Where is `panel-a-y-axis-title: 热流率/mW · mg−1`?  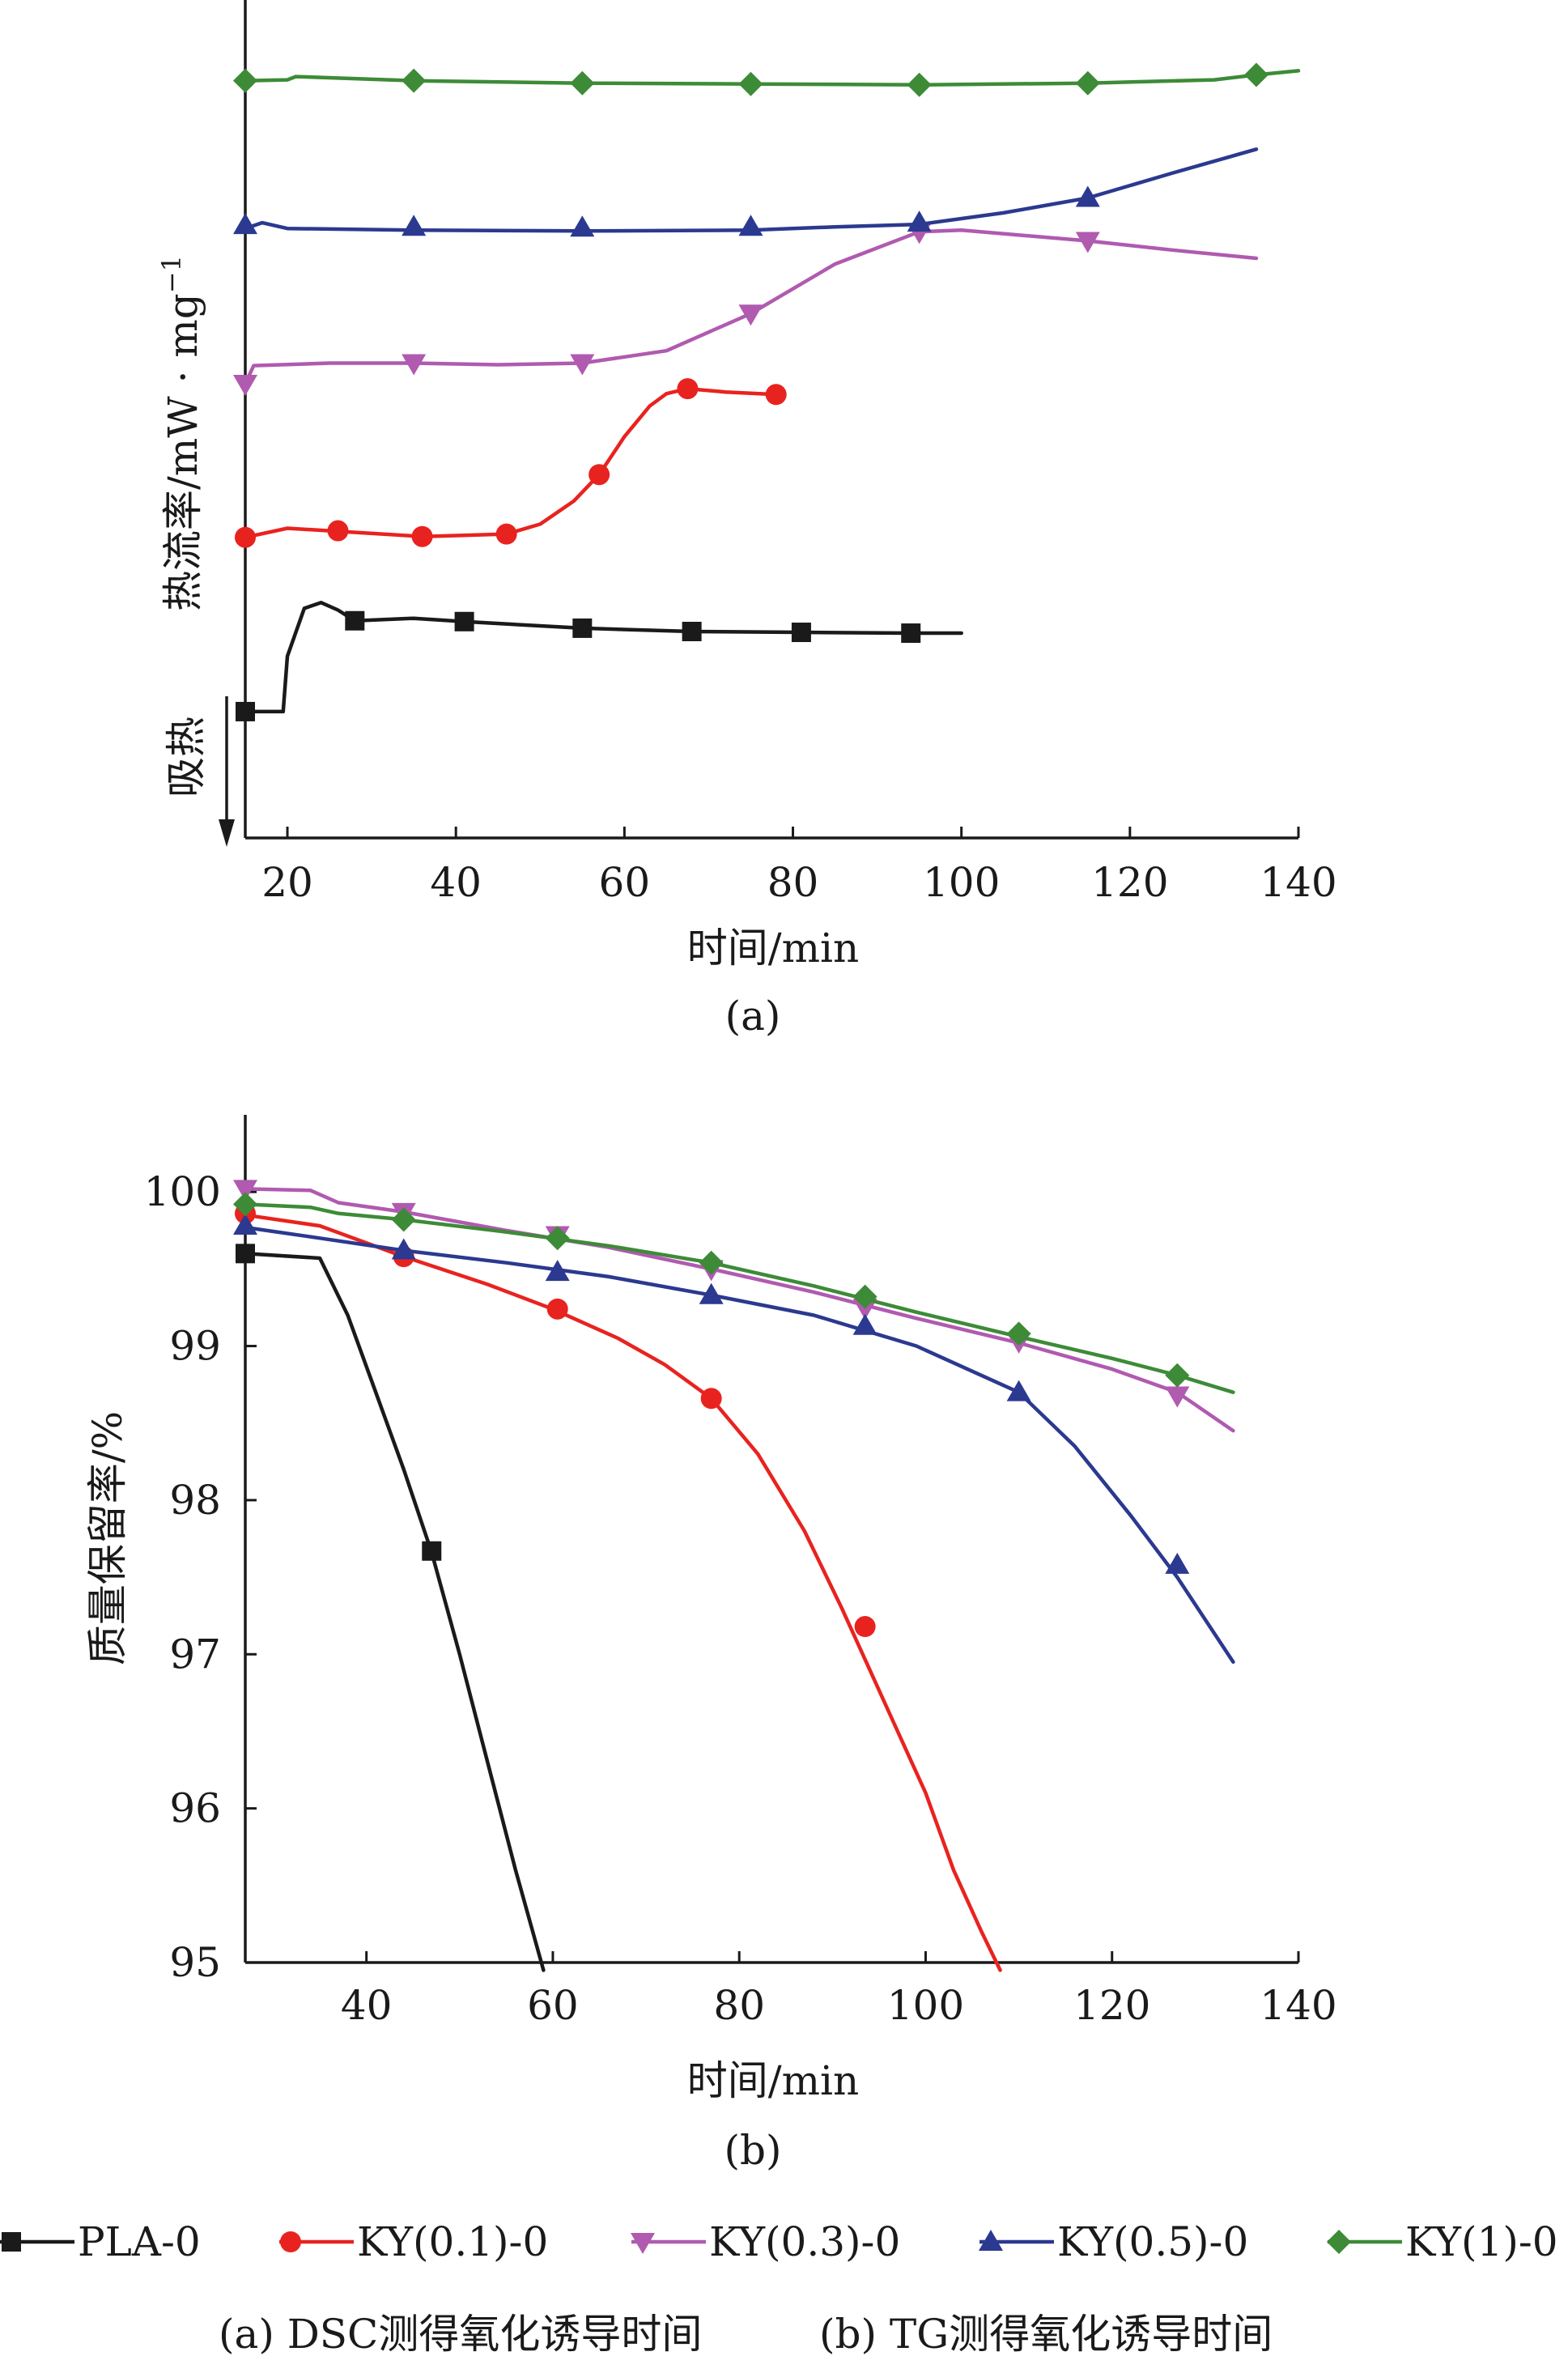
panel-a-y-axis-title: 热流率/mW · mg−1 is located at coordinates (181, 433).